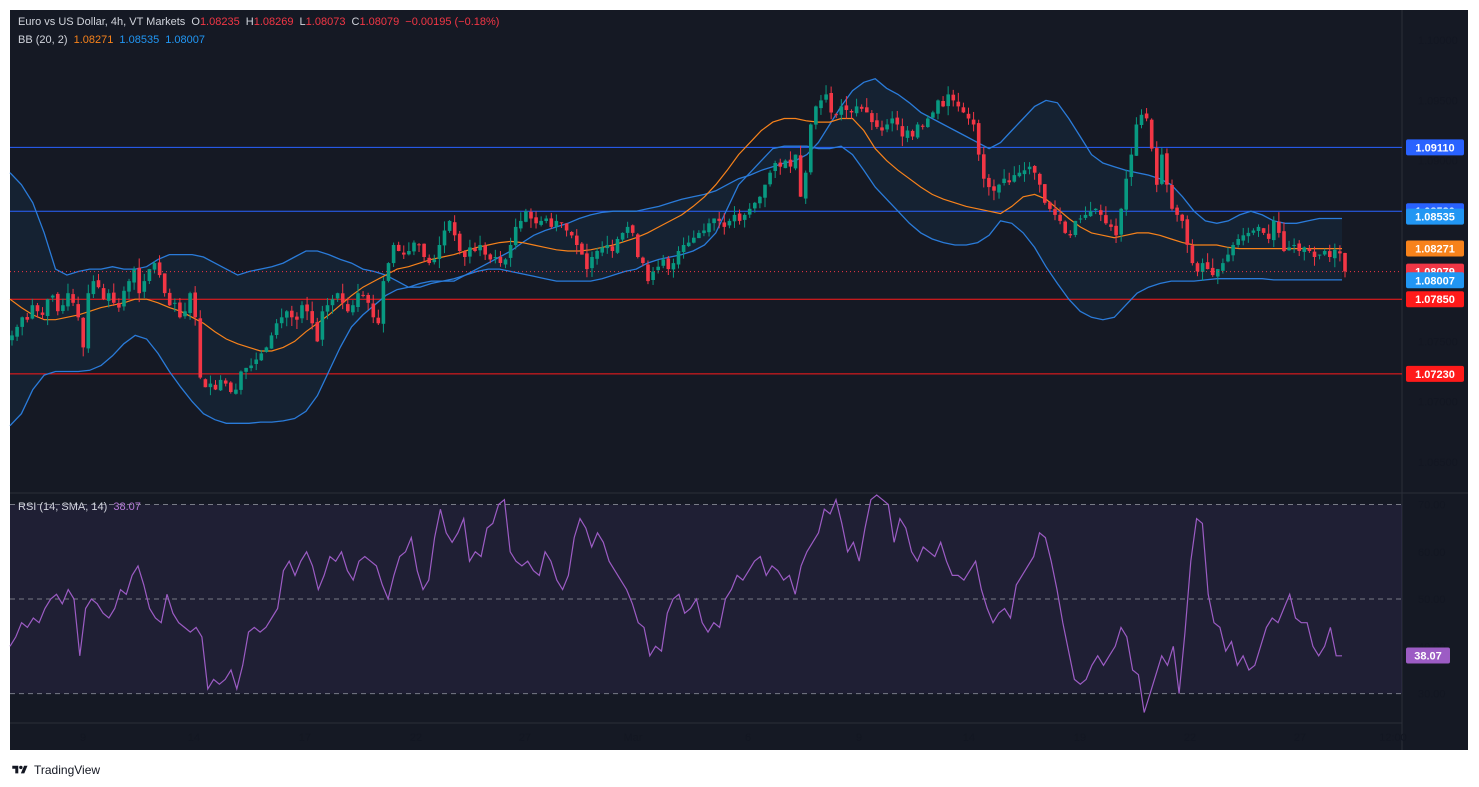 The height and width of the screenshot is (787, 1479). I want to click on time-tick-label: 12:00, so click(1393, 738).